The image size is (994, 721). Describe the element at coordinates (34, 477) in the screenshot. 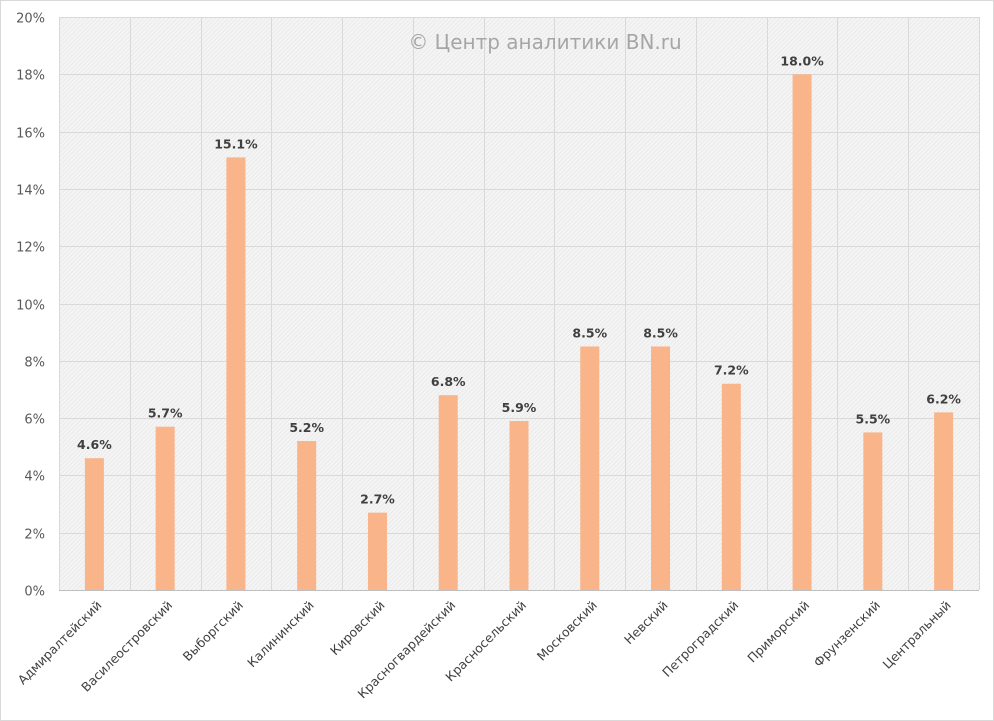

I see `y-tick-label: 4%` at that location.